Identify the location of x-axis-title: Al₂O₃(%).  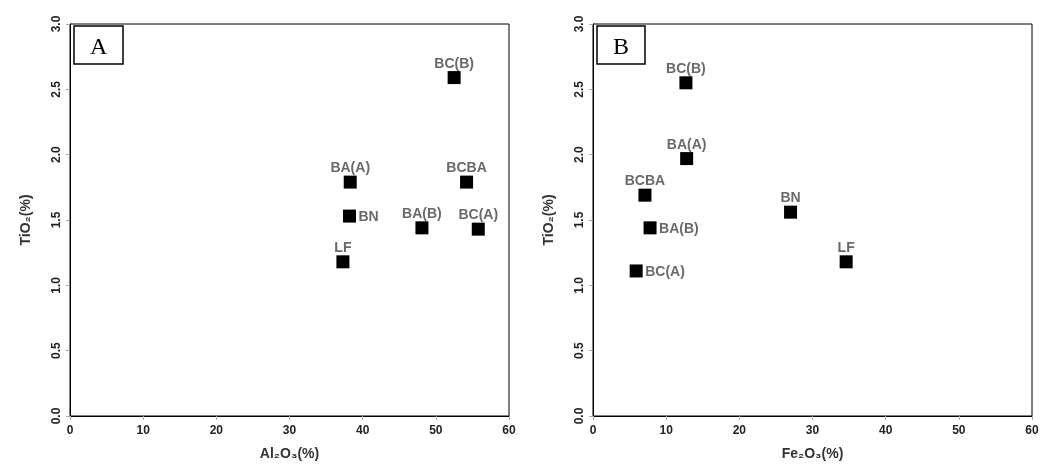
(289, 453).